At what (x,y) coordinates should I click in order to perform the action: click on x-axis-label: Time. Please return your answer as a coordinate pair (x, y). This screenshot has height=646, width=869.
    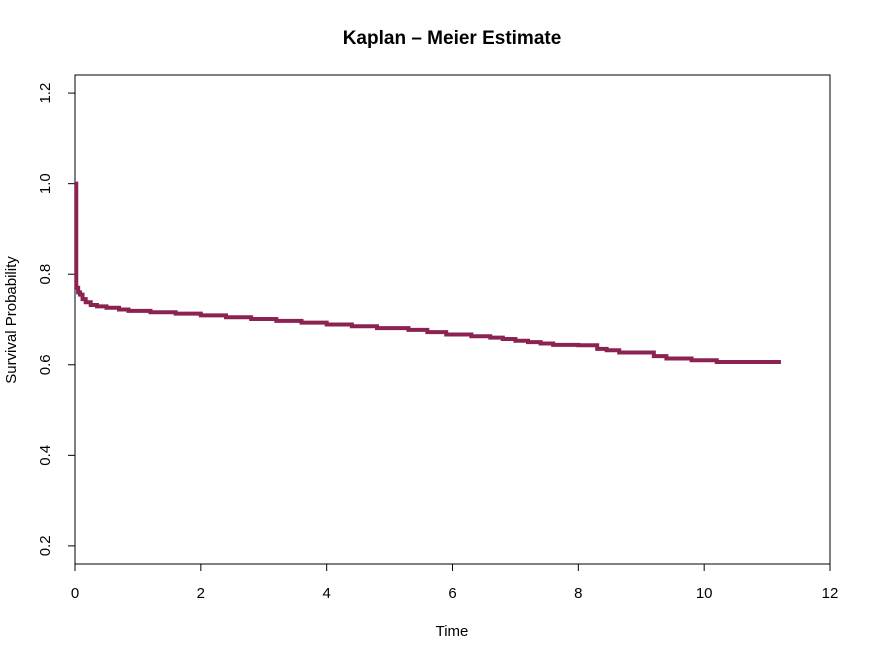
    Looking at the image, I should click on (452, 631).